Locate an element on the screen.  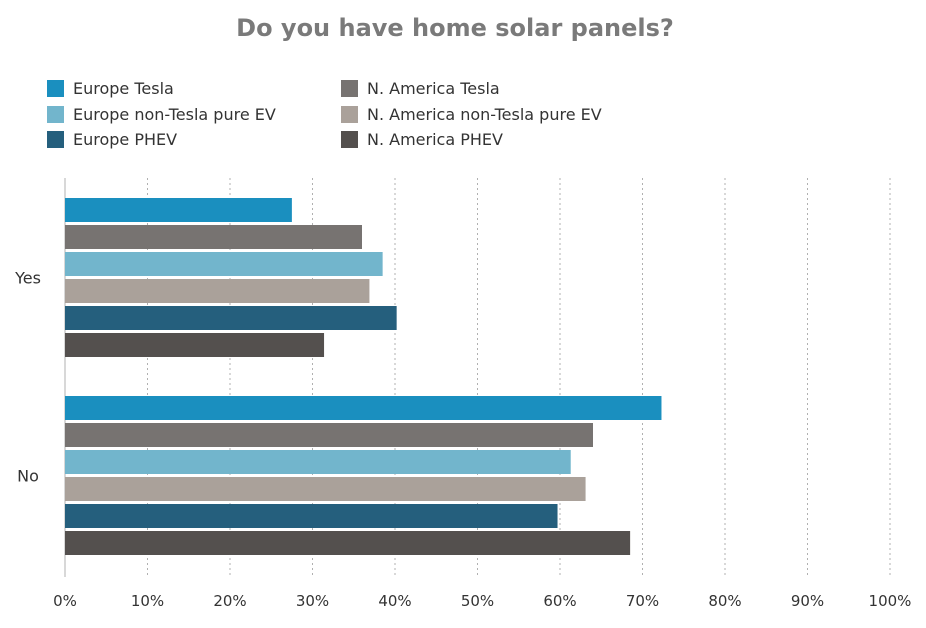
legend-label-europe-non-tesla-pure-ev: Europe non-Tesla pure EV is located at coordinates (174, 114).